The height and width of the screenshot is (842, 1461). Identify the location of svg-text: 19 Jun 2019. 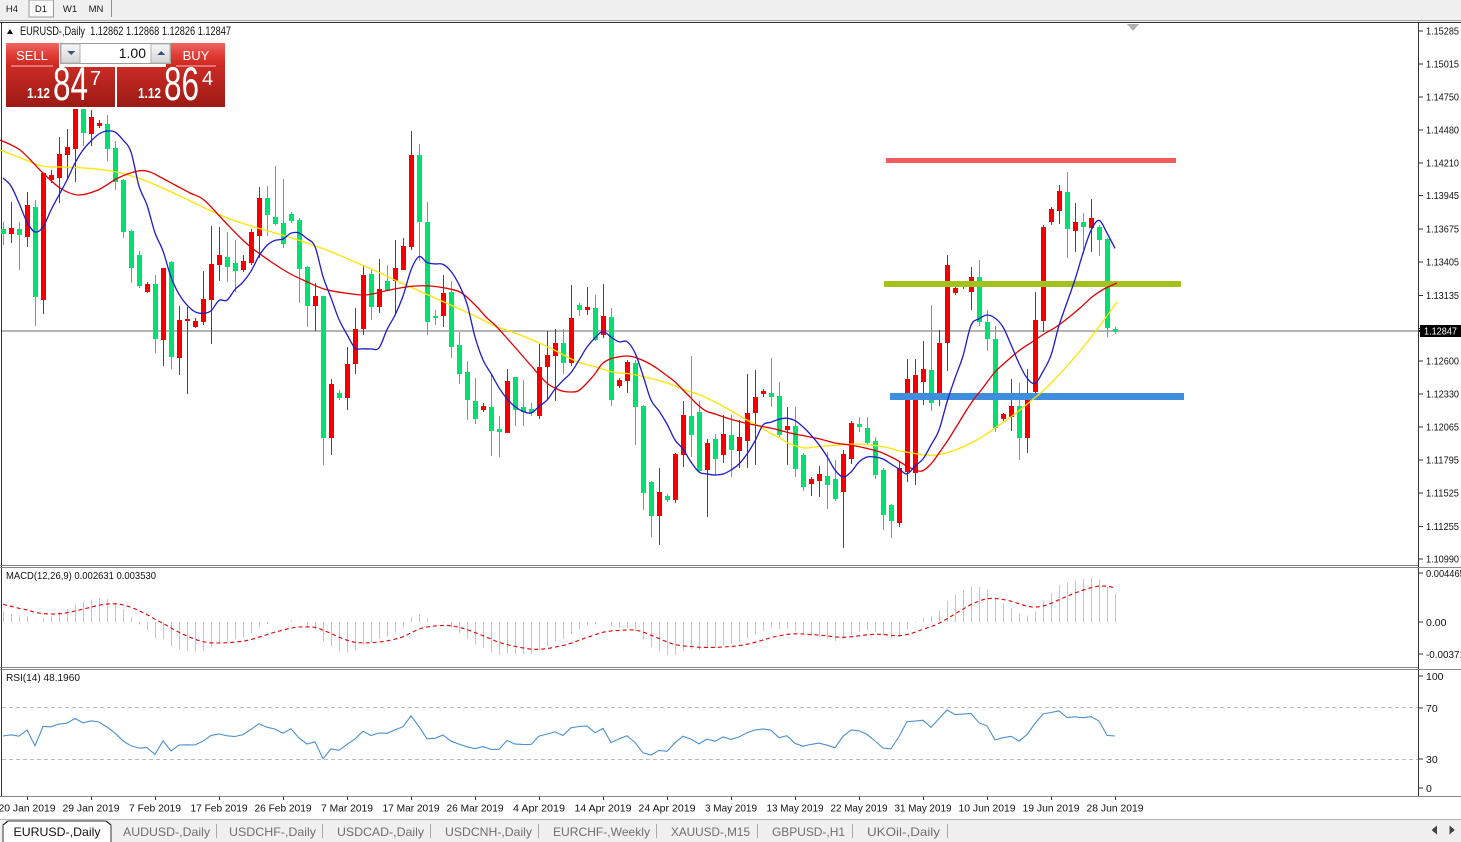
(1051, 809).